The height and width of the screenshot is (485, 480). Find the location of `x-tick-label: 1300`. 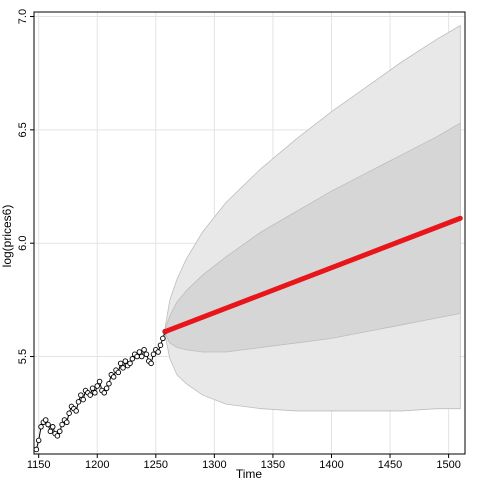

x-tick-label: 1300 is located at coordinates (214, 465).